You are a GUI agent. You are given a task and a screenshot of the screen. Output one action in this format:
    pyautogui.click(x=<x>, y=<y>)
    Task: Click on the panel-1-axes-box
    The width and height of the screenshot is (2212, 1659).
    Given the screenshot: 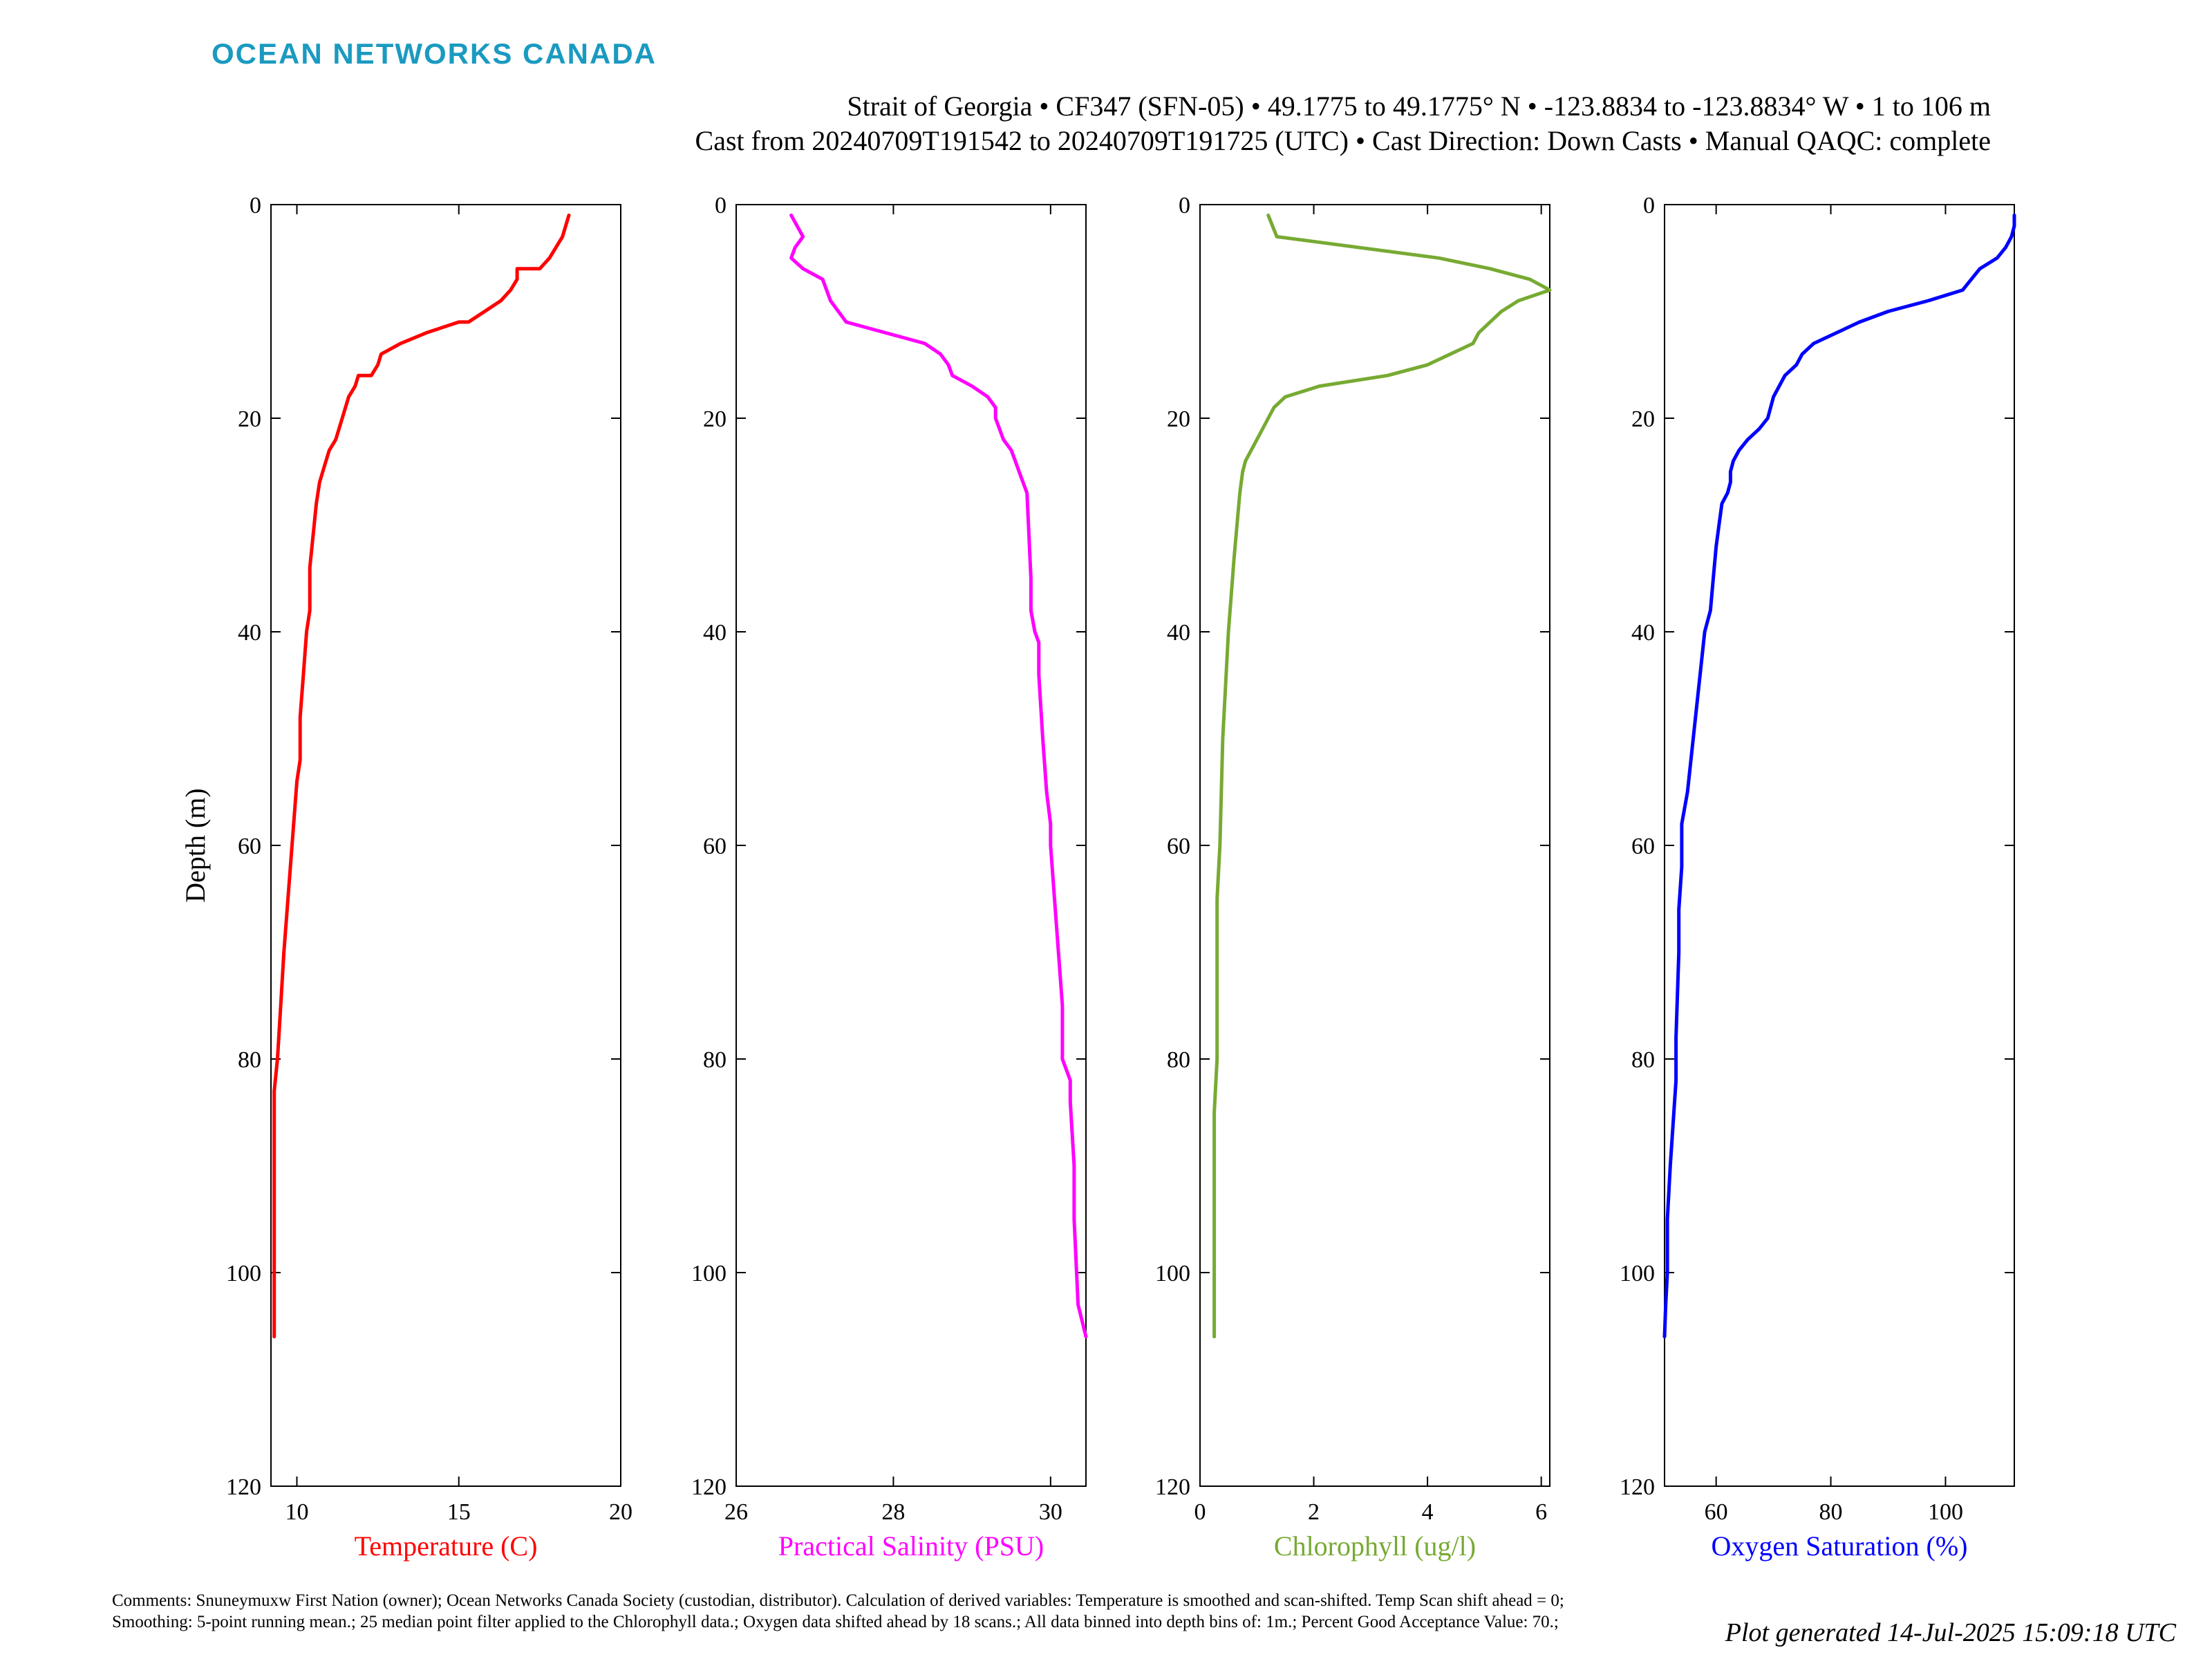 What is the action you would take?
    pyautogui.click(x=446, y=845)
    